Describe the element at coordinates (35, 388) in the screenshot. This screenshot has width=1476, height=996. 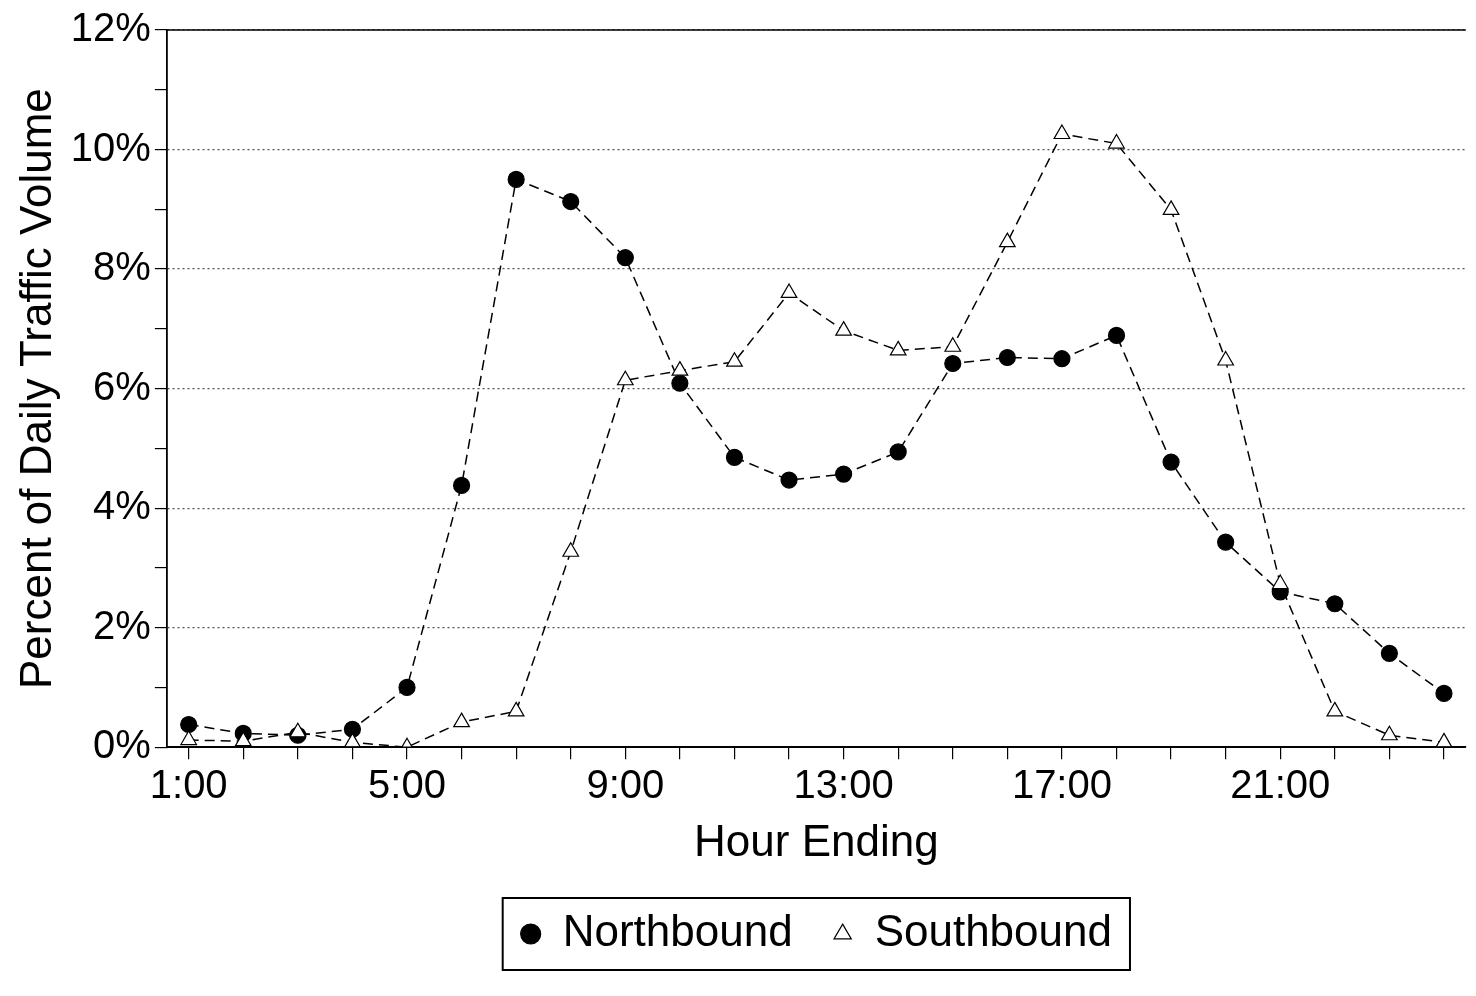
I see `y-axis-title: Percent of Daily Traffic Volume` at that location.